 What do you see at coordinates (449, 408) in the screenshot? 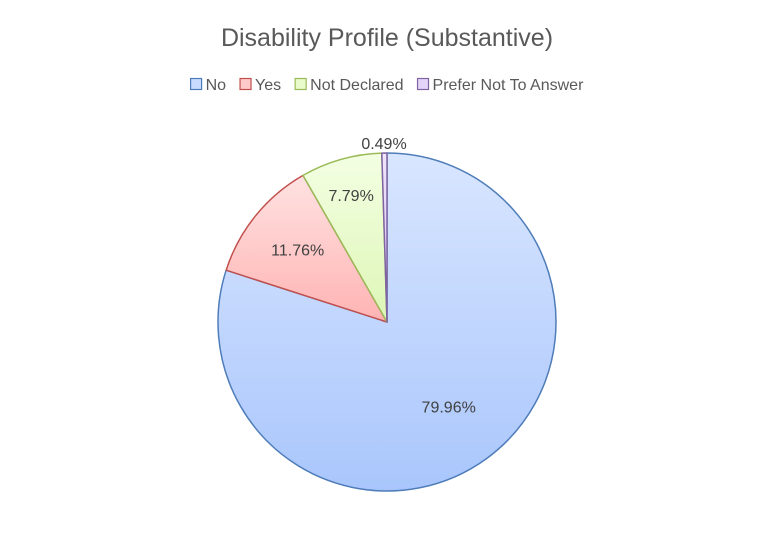
I see `data-label-no: 79.96%` at bounding box center [449, 408].